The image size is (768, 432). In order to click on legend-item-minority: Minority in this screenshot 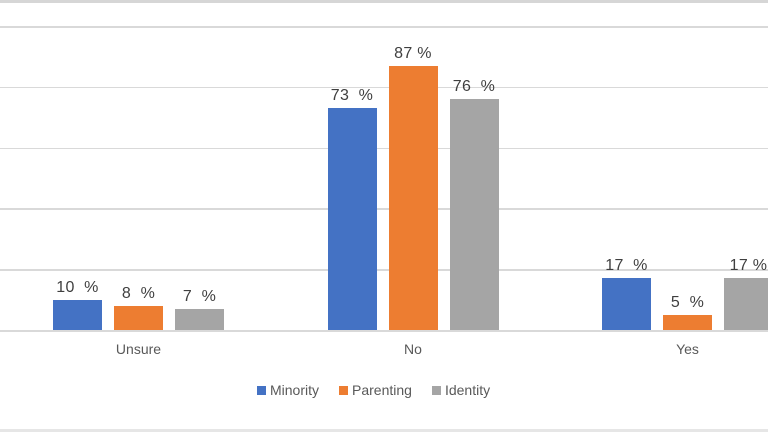, I will do `click(288, 390)`.